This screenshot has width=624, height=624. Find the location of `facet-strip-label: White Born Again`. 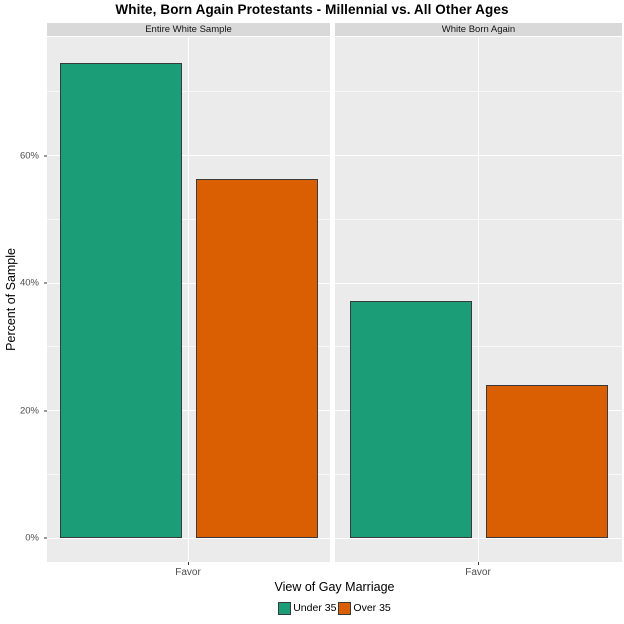

facet-strip-label: White Born Again is located at coordinates (478, 29).